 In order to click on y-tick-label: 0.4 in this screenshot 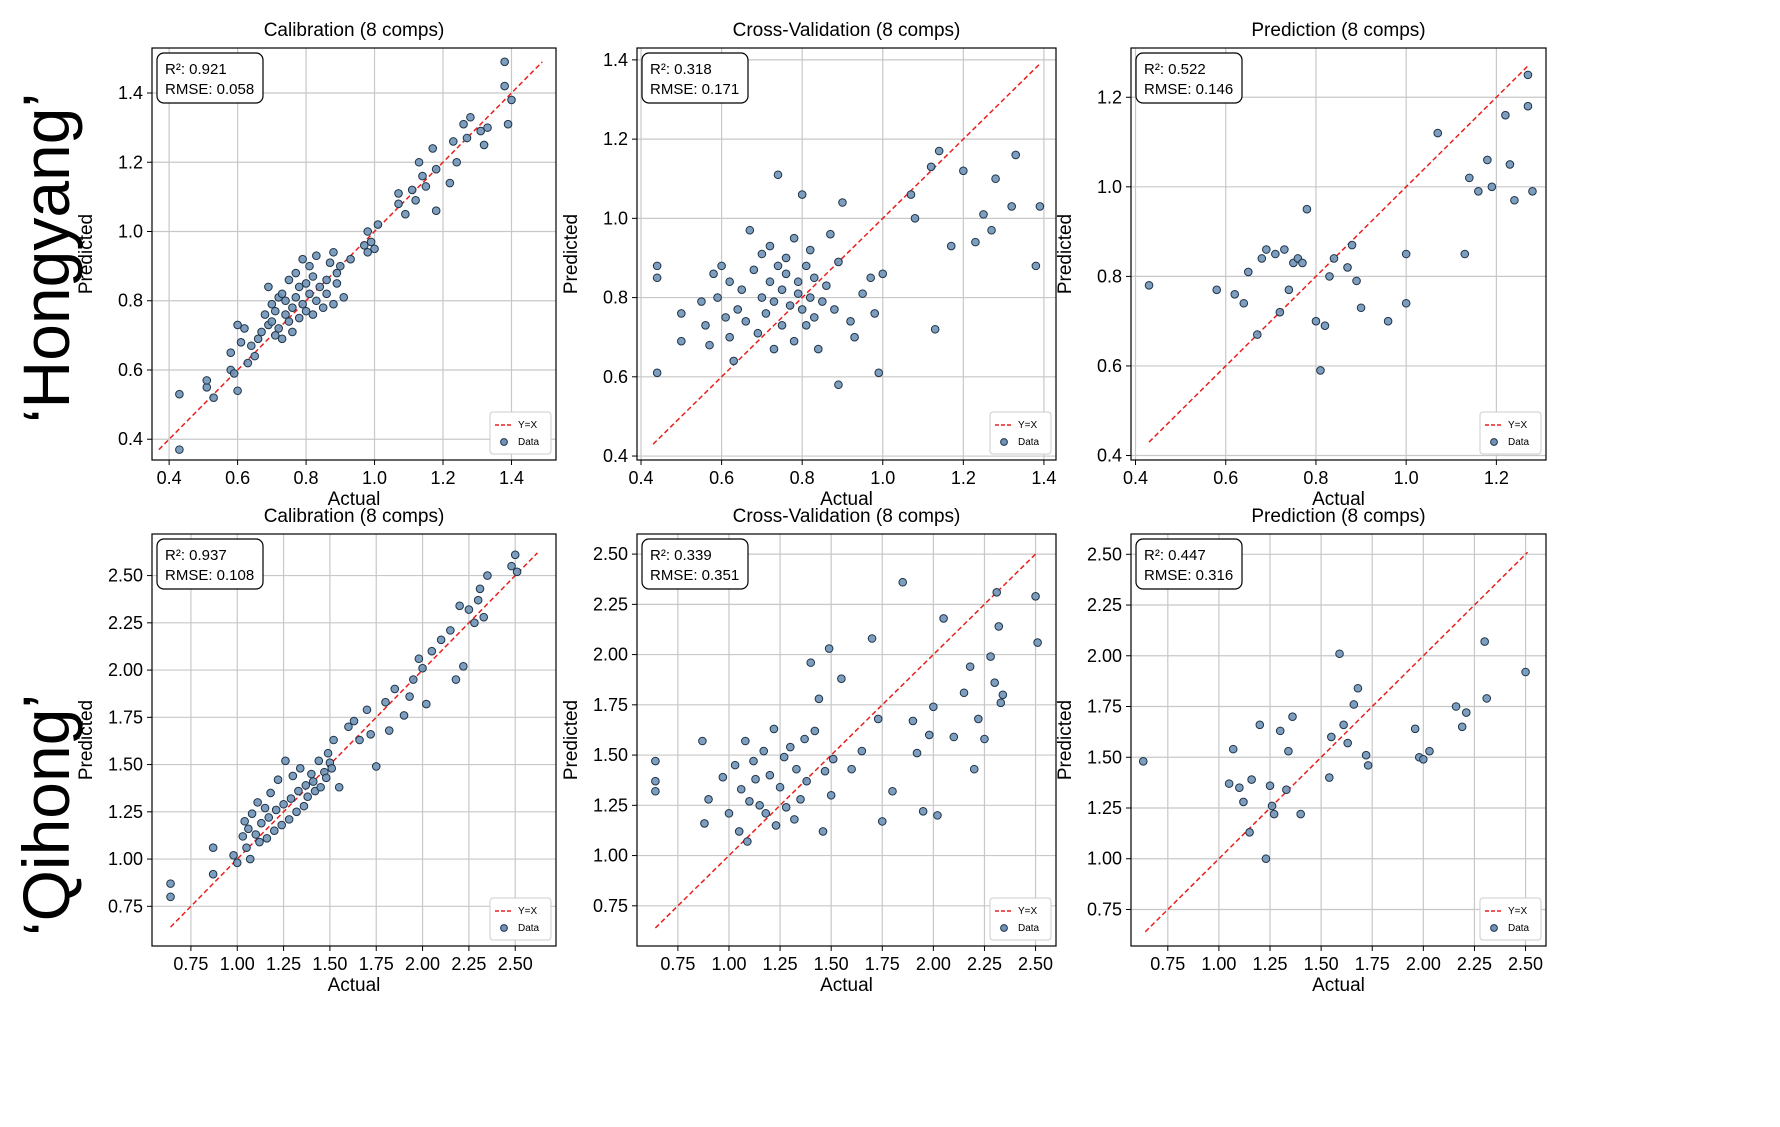, I will do `click(615, 456)`.